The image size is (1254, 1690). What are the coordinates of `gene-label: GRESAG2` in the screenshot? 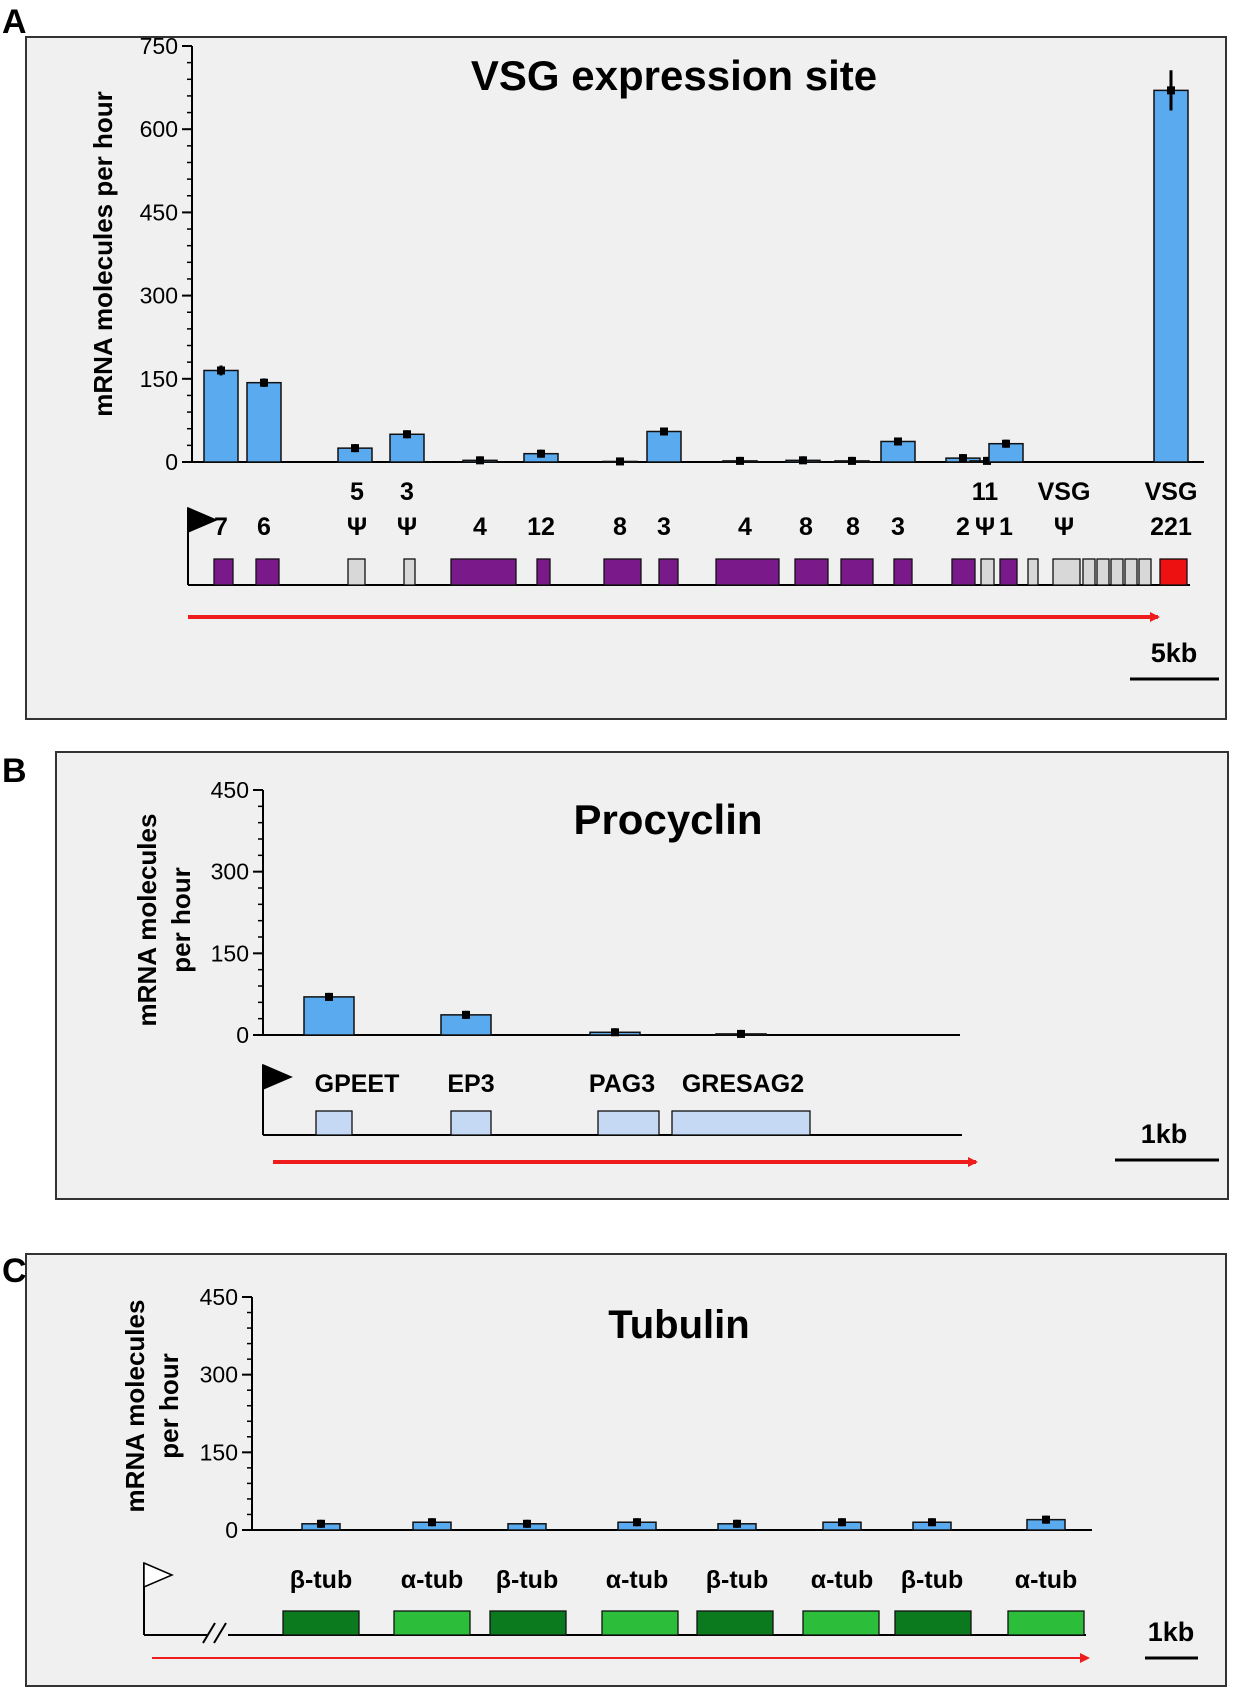 It's located at (743, 1084).